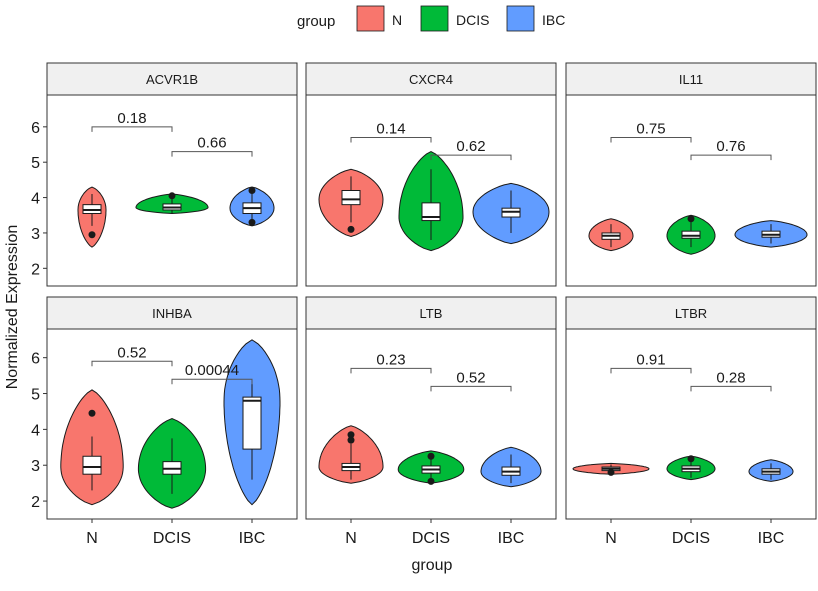  I want to click on box-il11-dcis, so click(691, 234).